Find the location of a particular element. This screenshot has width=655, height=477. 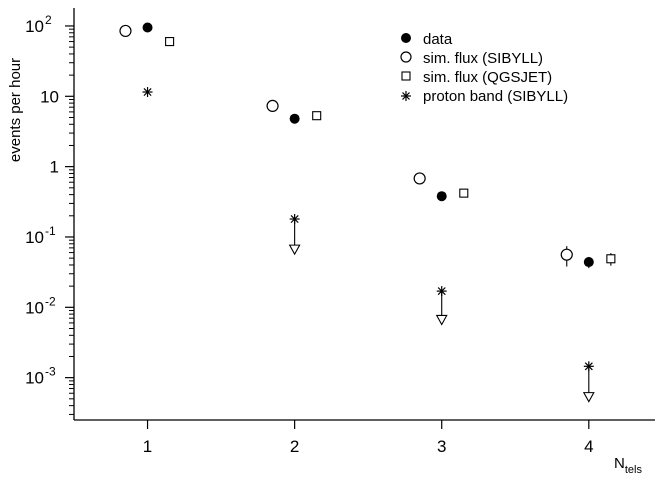

legend-entry-sim-flux-sibyll: sim. flux (SIBYLL) is located at coordinates (471, 58).